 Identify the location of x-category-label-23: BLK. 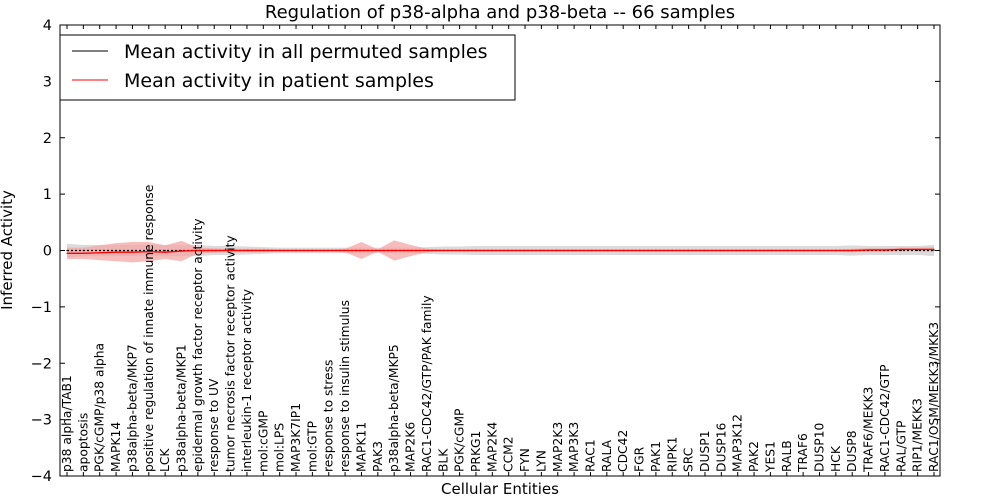
(443, 460).